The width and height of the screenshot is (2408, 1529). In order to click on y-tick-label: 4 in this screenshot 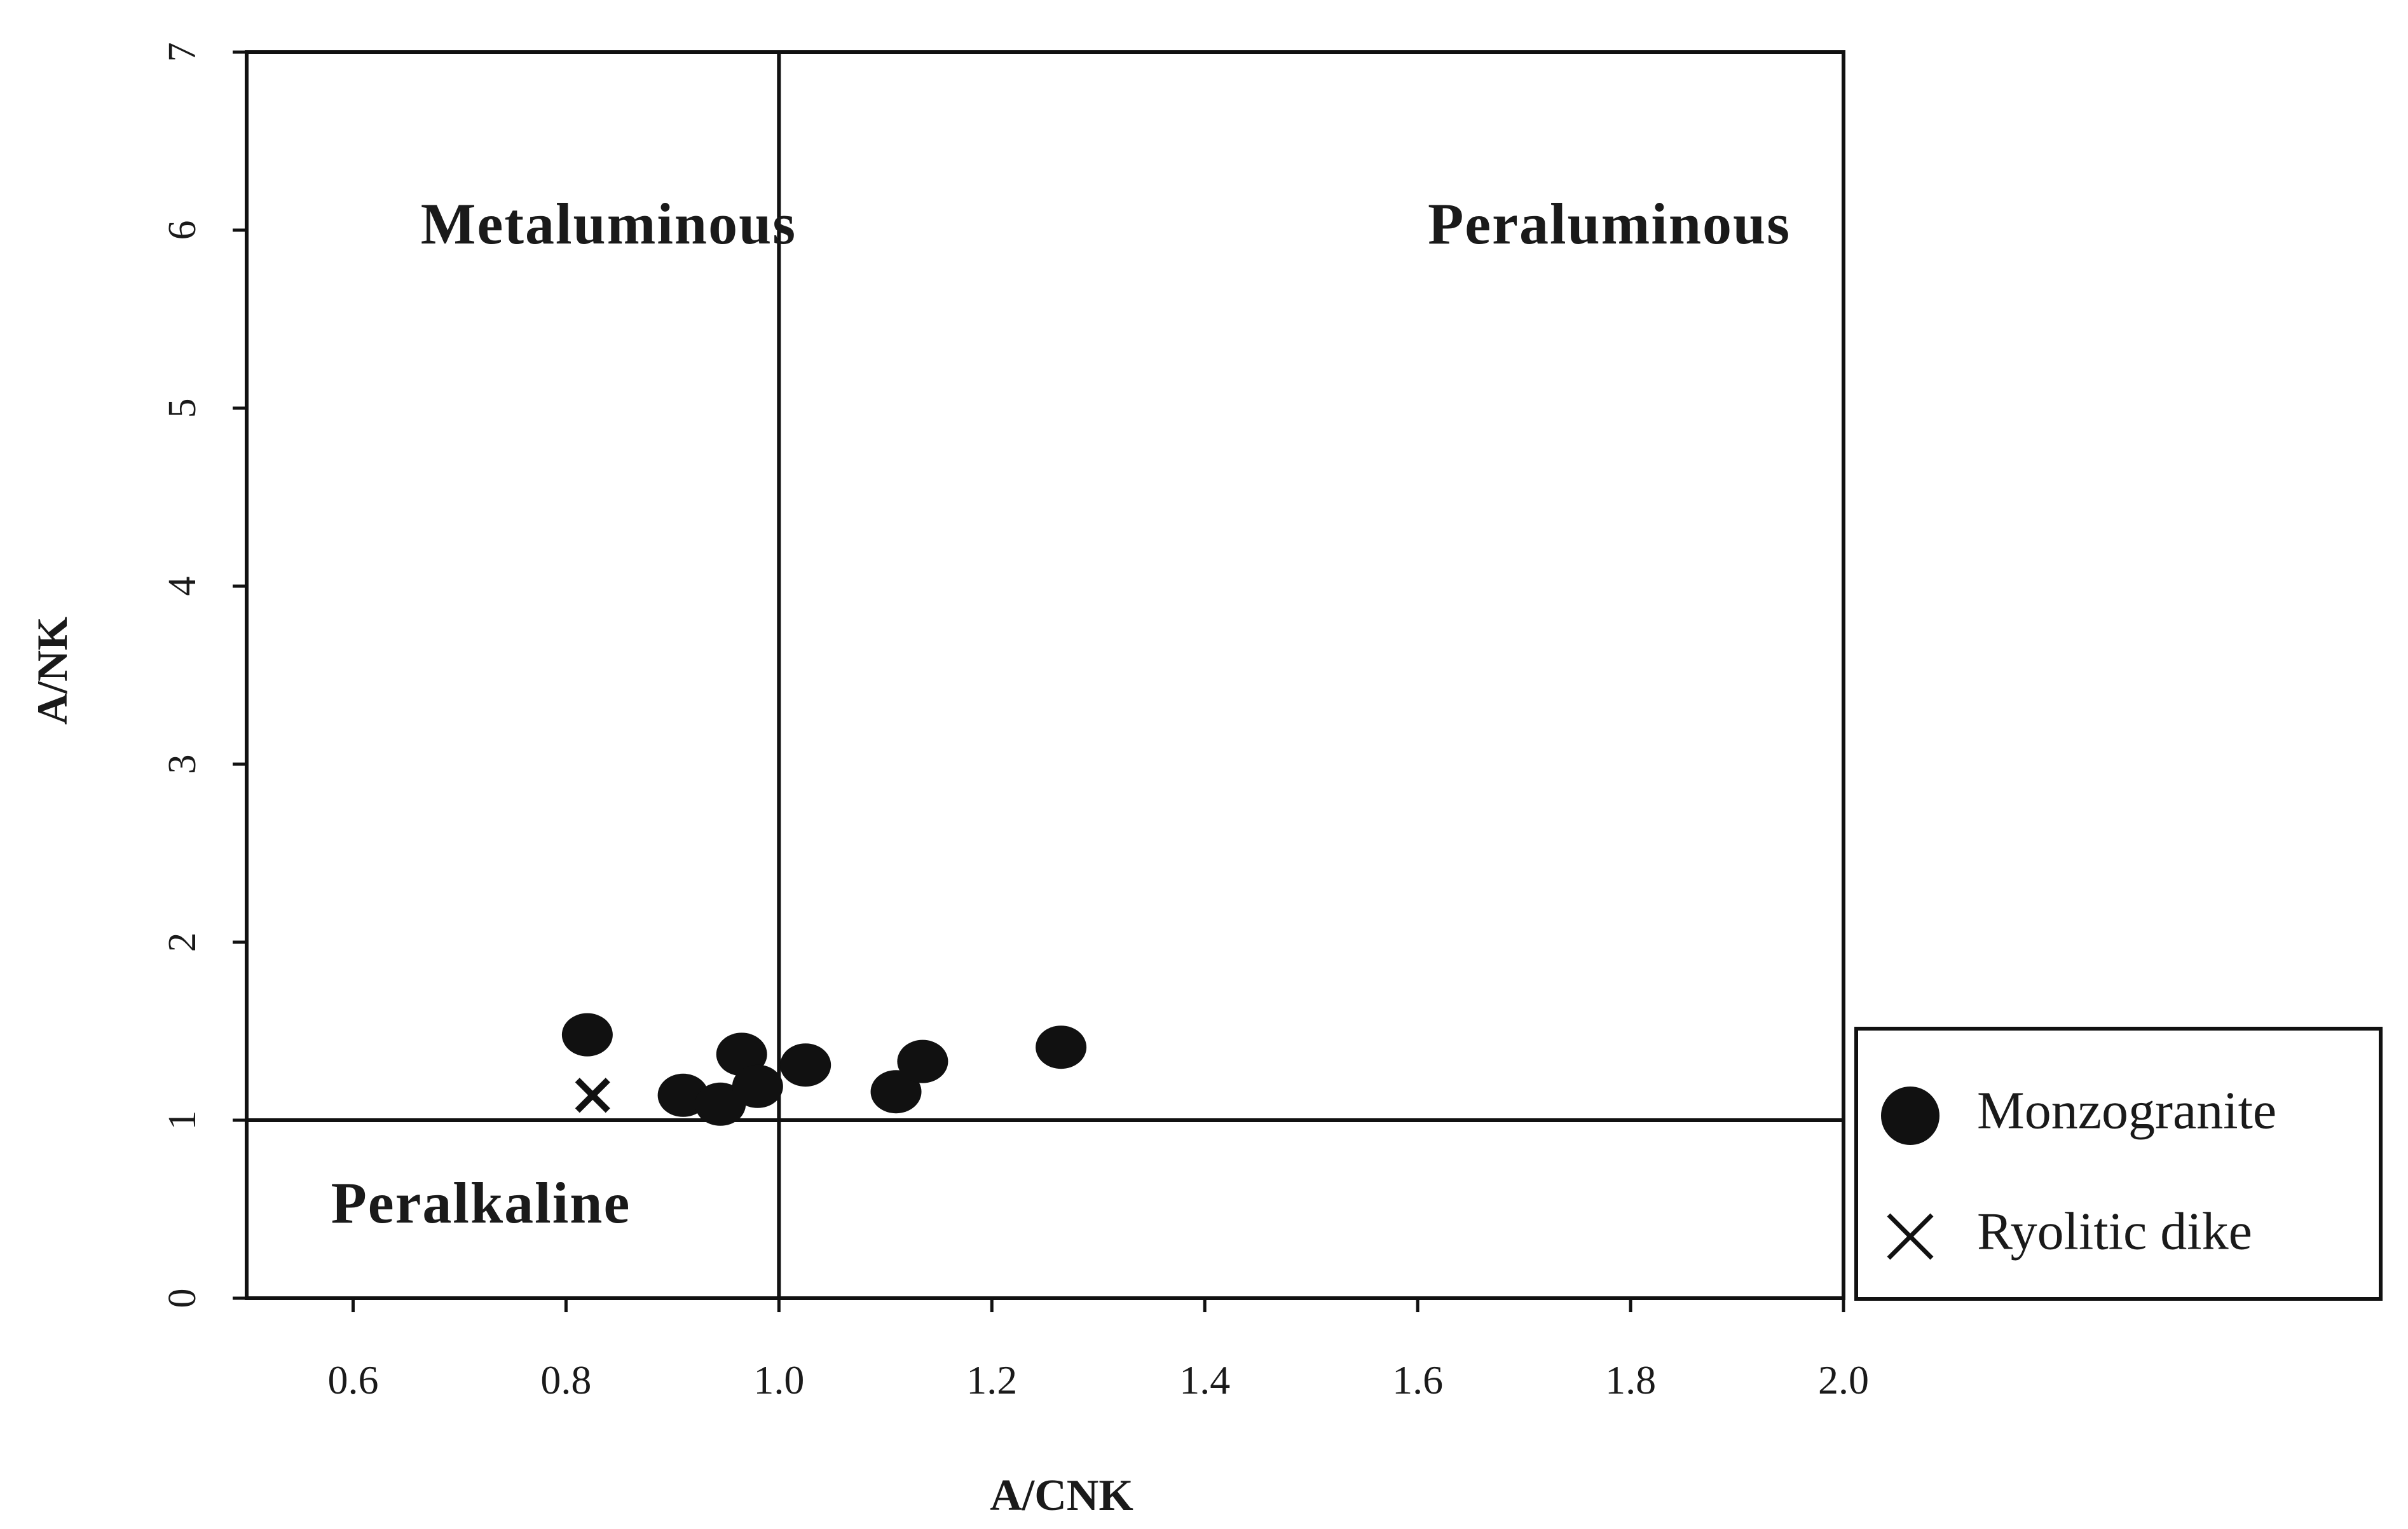, I will do `click(182, 586)`.